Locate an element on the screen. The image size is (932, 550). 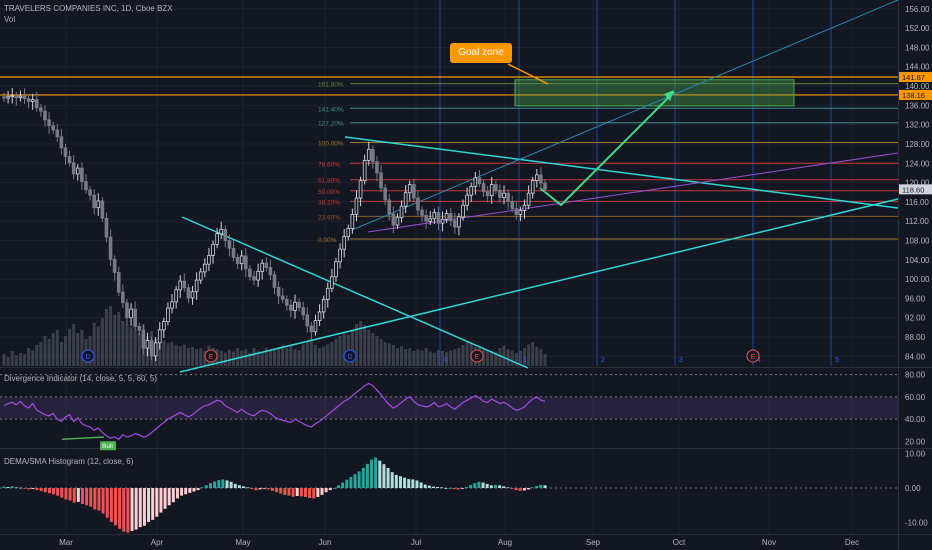
price-tick-label: 120.00 is located at coordinates (917, 183).